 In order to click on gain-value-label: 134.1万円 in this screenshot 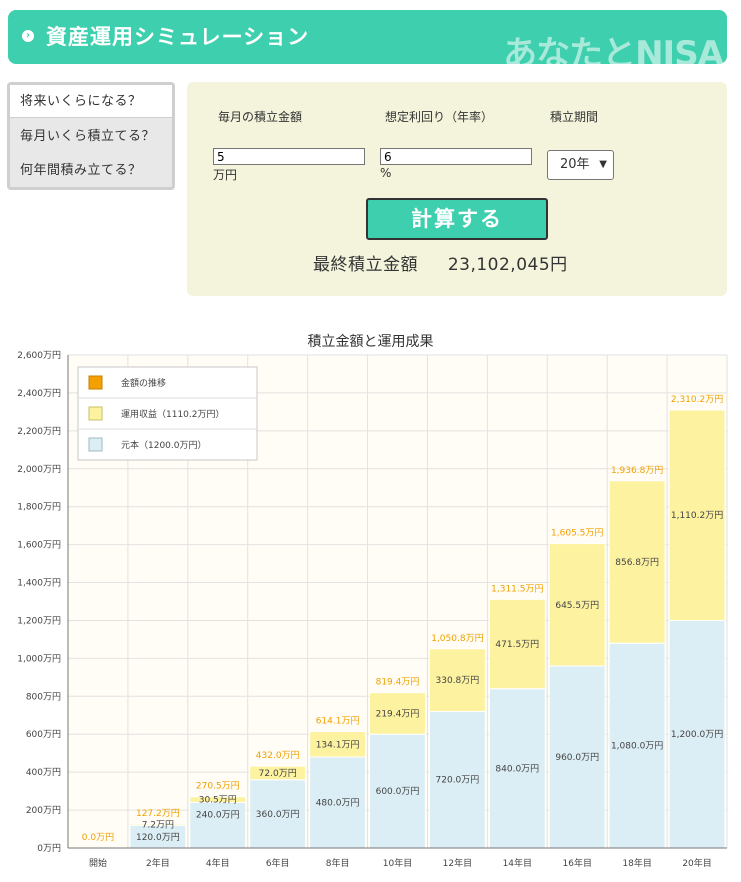, I will do `click(338, 744)`.